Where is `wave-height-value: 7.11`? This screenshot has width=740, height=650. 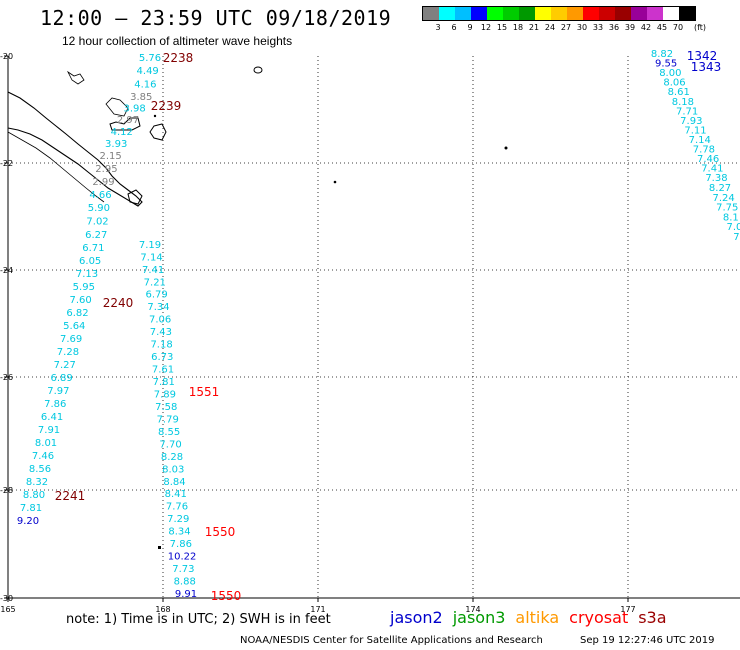
wave-height-value: 7.11 is located at coordinates (695, 130).